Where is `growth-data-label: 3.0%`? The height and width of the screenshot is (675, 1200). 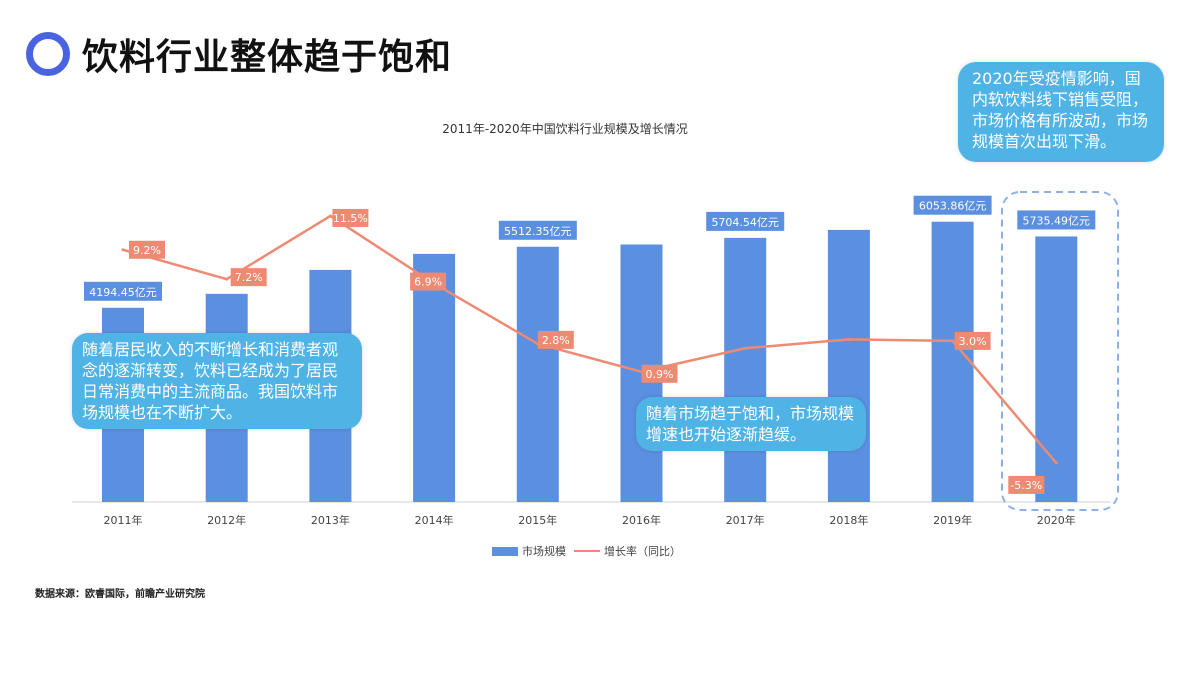 growth-data-label: 3.0% is located at coordinates (973, 341).